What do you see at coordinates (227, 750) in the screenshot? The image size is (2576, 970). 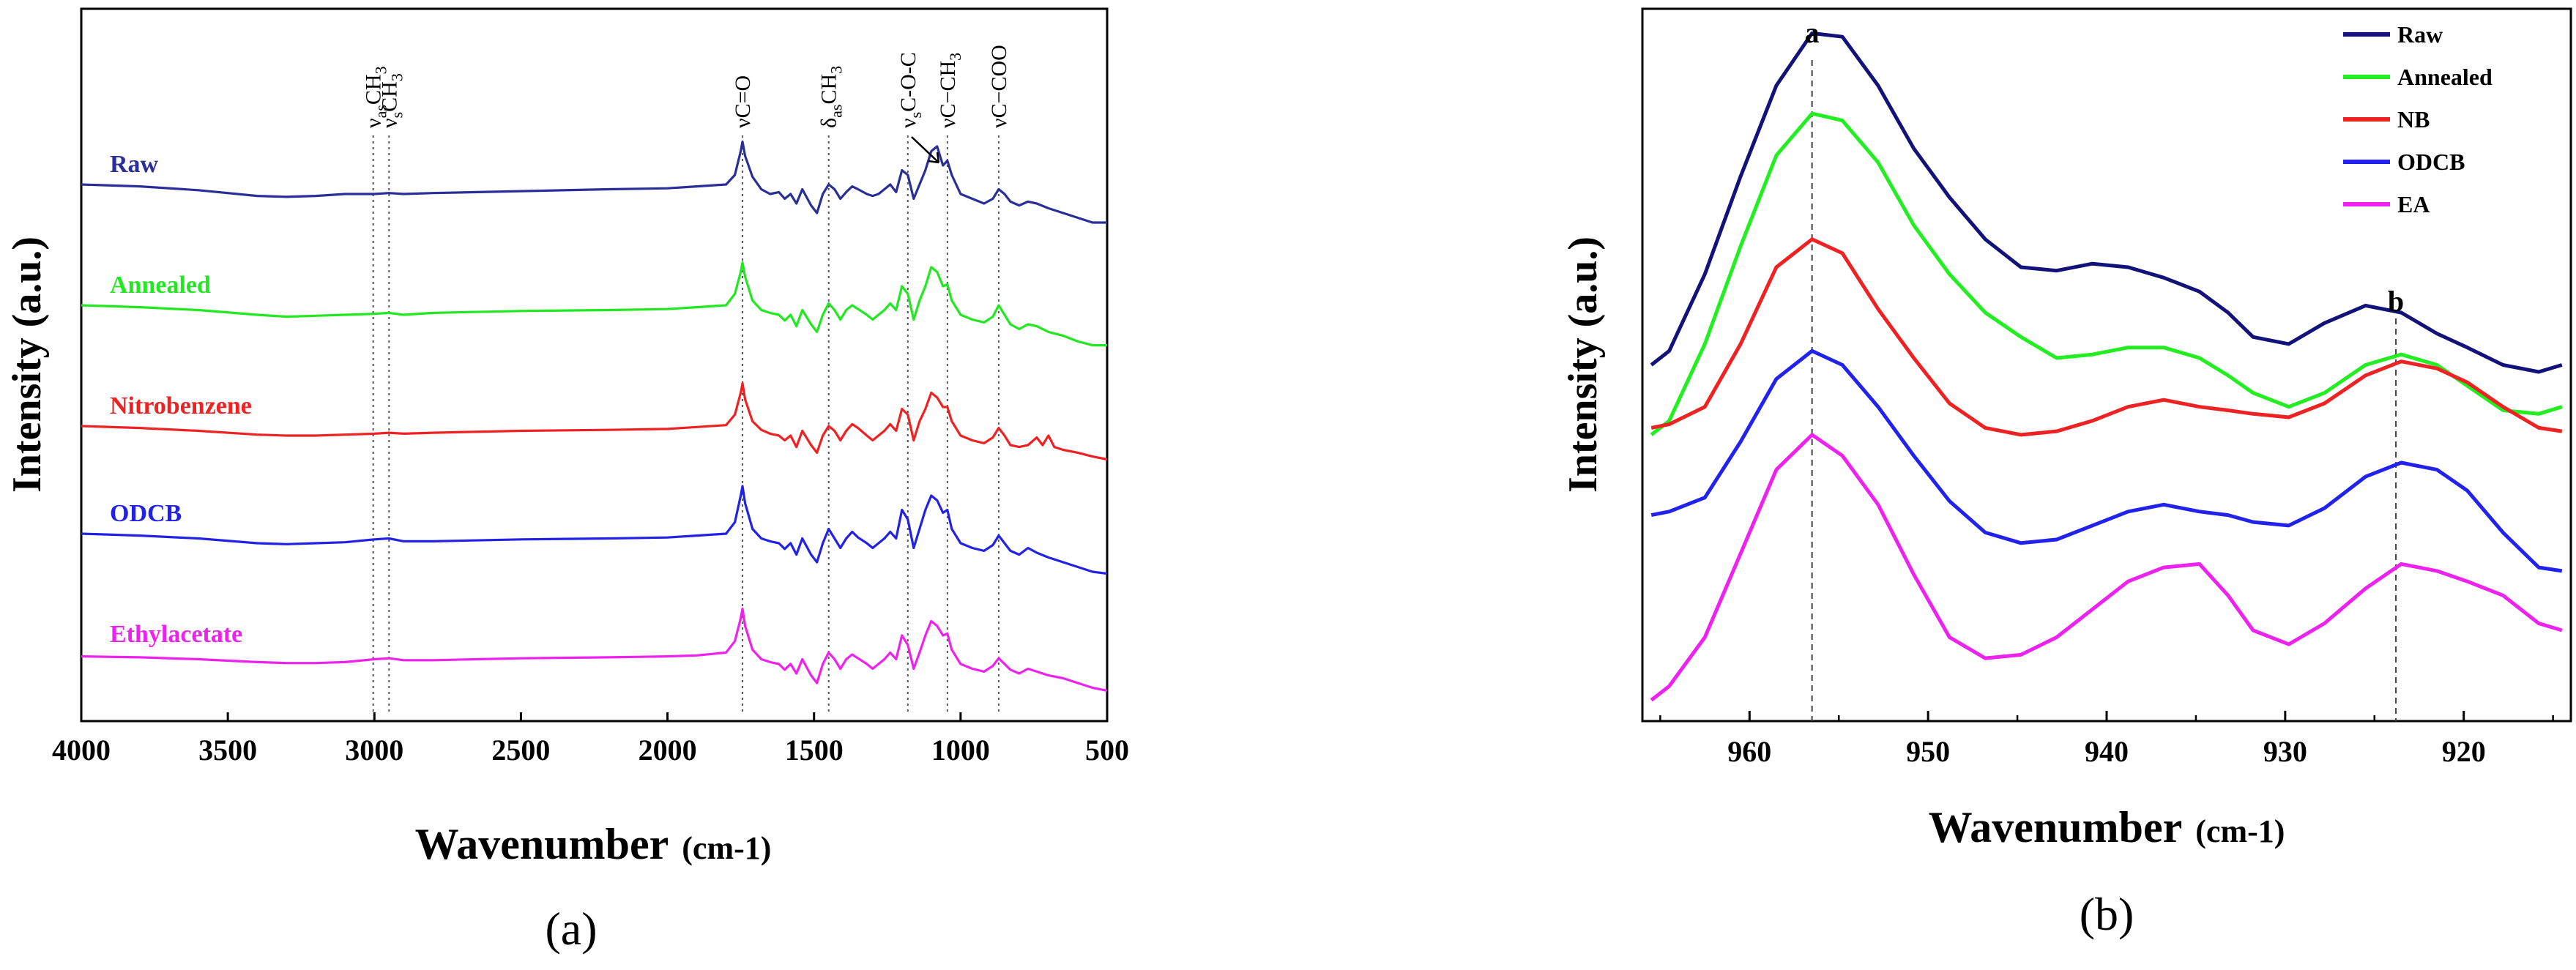 I see `x-tick-label-3500: 3500` at bounding box center [227, 750].